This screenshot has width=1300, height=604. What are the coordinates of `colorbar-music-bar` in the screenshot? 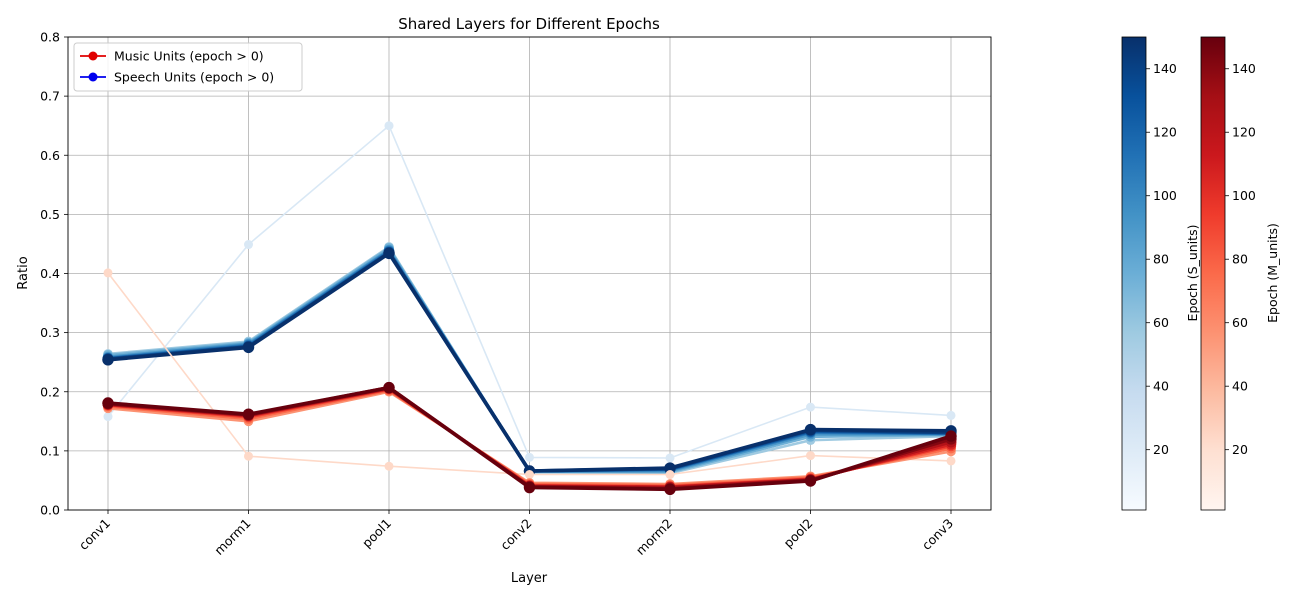 It's located at (1213, 273).